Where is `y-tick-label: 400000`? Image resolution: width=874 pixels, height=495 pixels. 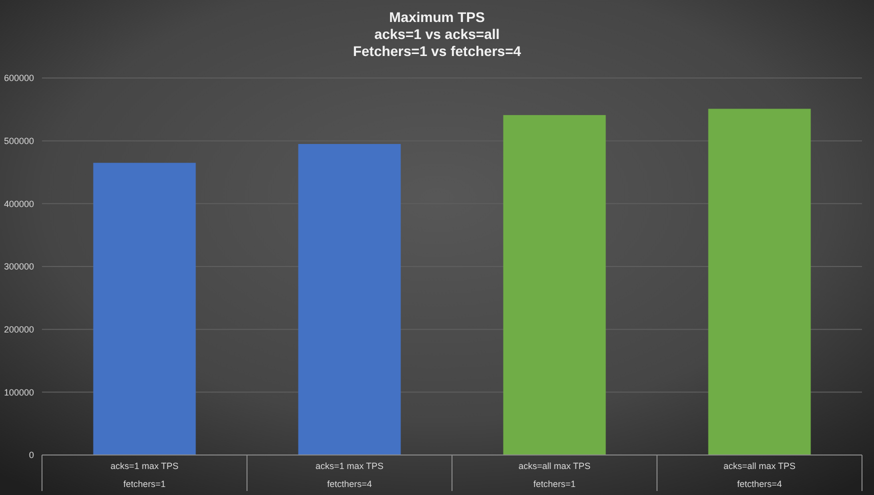 y-tick-label: 400000 is located at coordinates (19, 203).